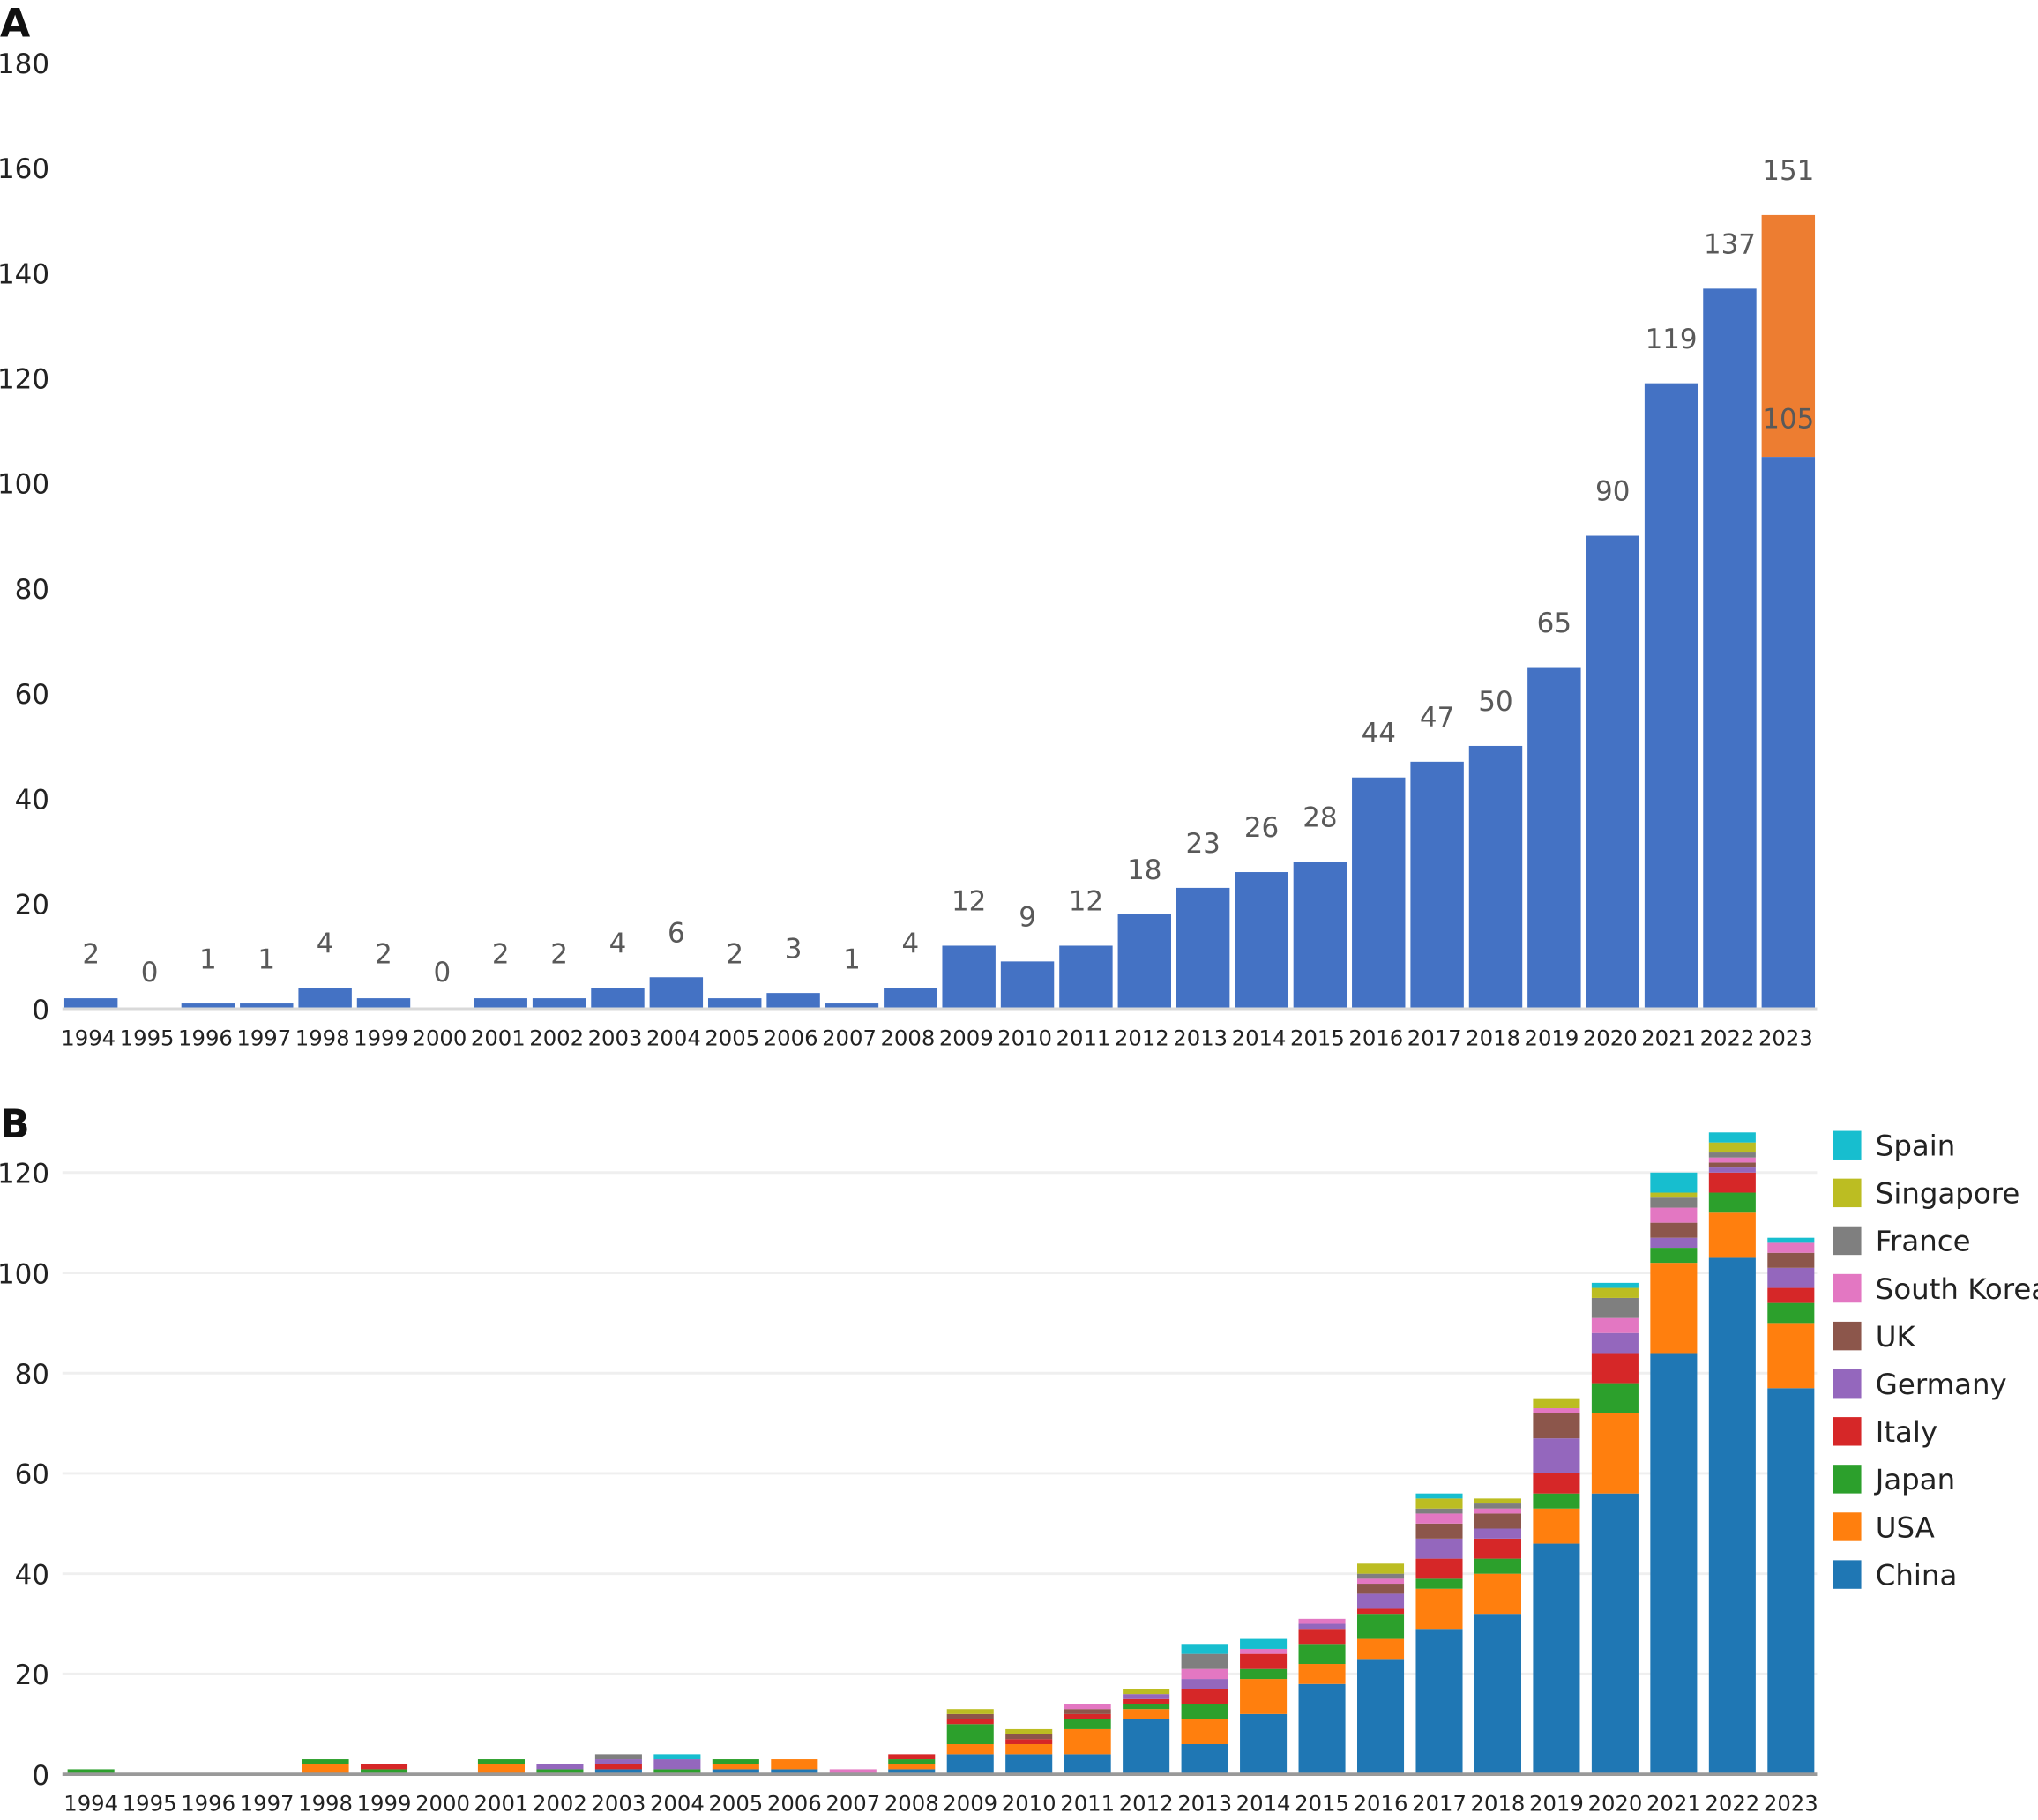 The height and width of the screenshot is (1820, 2038). Describe the element at coordinates (1320, 817) in the screenshot. I see `data-label: 28` at that location.